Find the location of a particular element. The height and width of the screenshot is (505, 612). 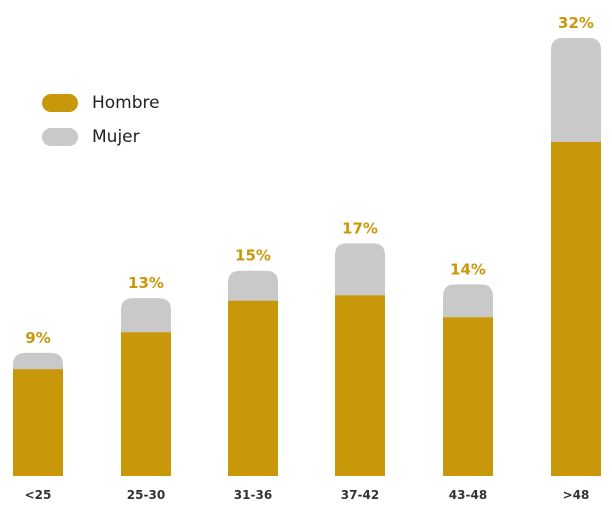

legend: Hombre Mujer is located at coordinates (101, 120).